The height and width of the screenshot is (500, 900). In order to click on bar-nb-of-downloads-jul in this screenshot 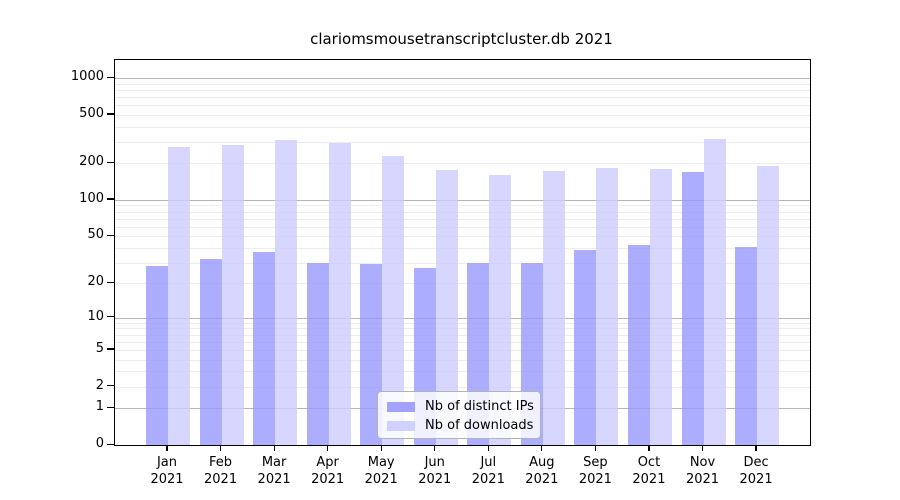, I will do `click(500, 309)`.